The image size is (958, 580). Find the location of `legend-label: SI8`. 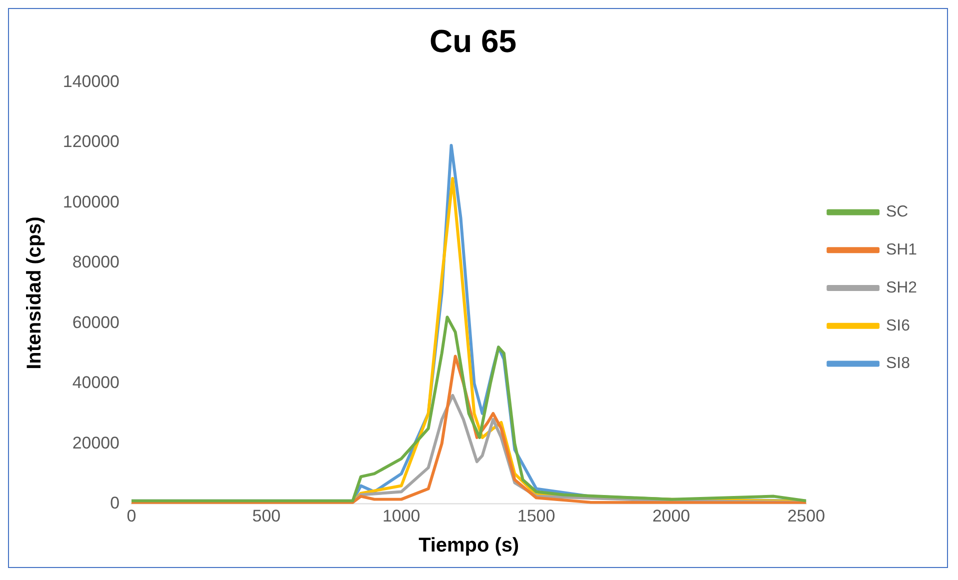

legend-label: SI8 is located at coordinates (898, 363).